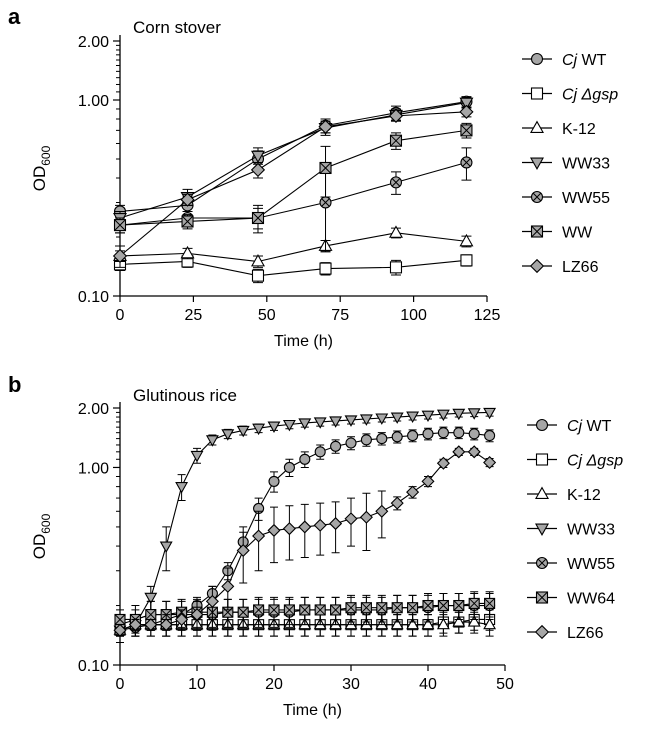 The width and height of the screenshot is (656, 731). I want to click on legend-label: K-12, so click(584, 495).